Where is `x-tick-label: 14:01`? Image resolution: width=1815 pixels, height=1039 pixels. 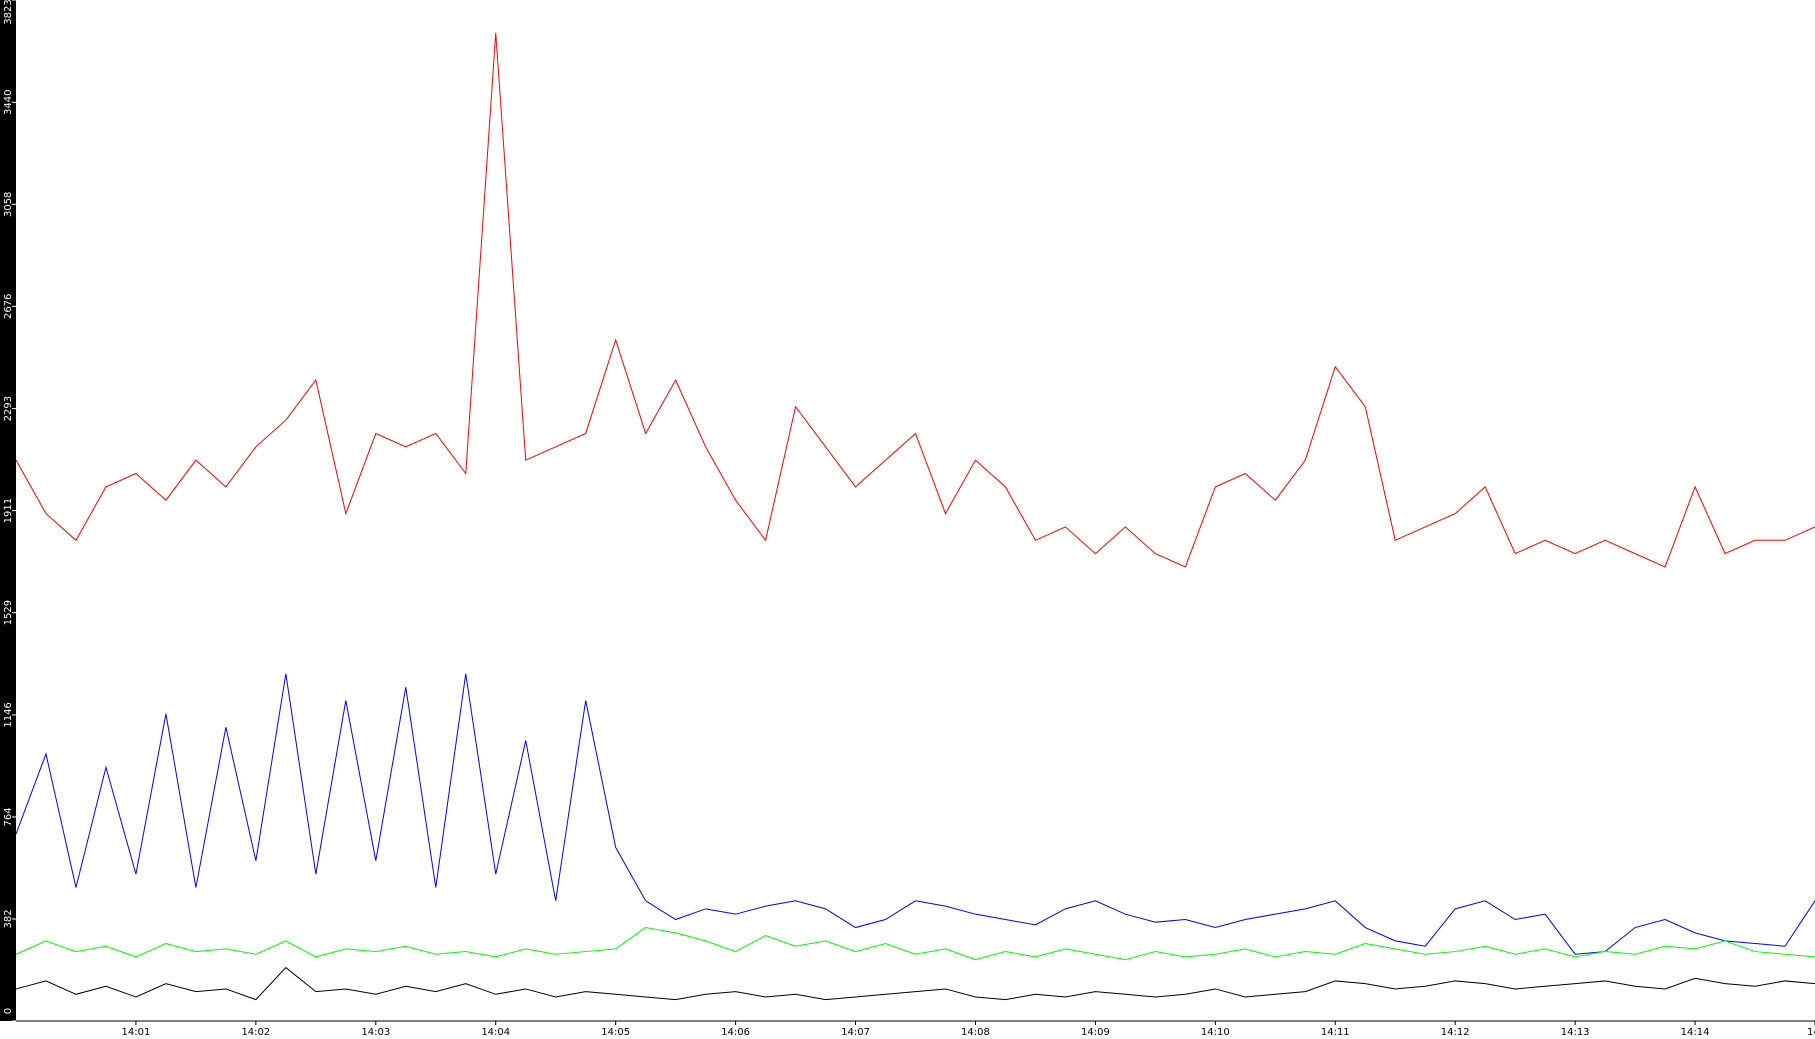
x-tick-label: 14:01 is located at coordinates (136, 1032).